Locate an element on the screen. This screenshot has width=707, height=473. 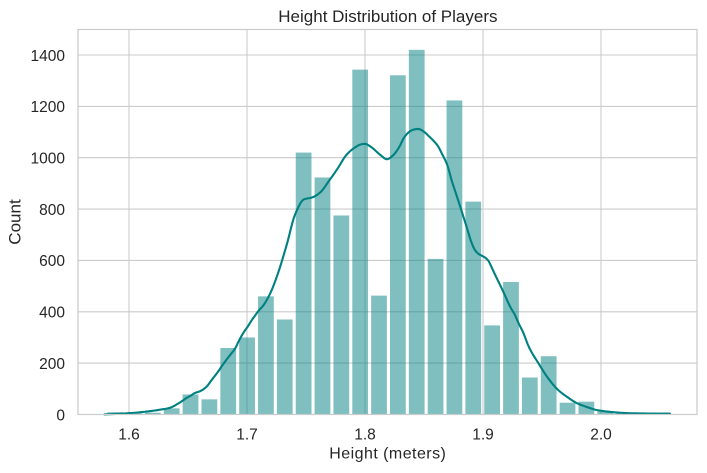
svg-text: 1.6 is located at coordinates (129, 435).